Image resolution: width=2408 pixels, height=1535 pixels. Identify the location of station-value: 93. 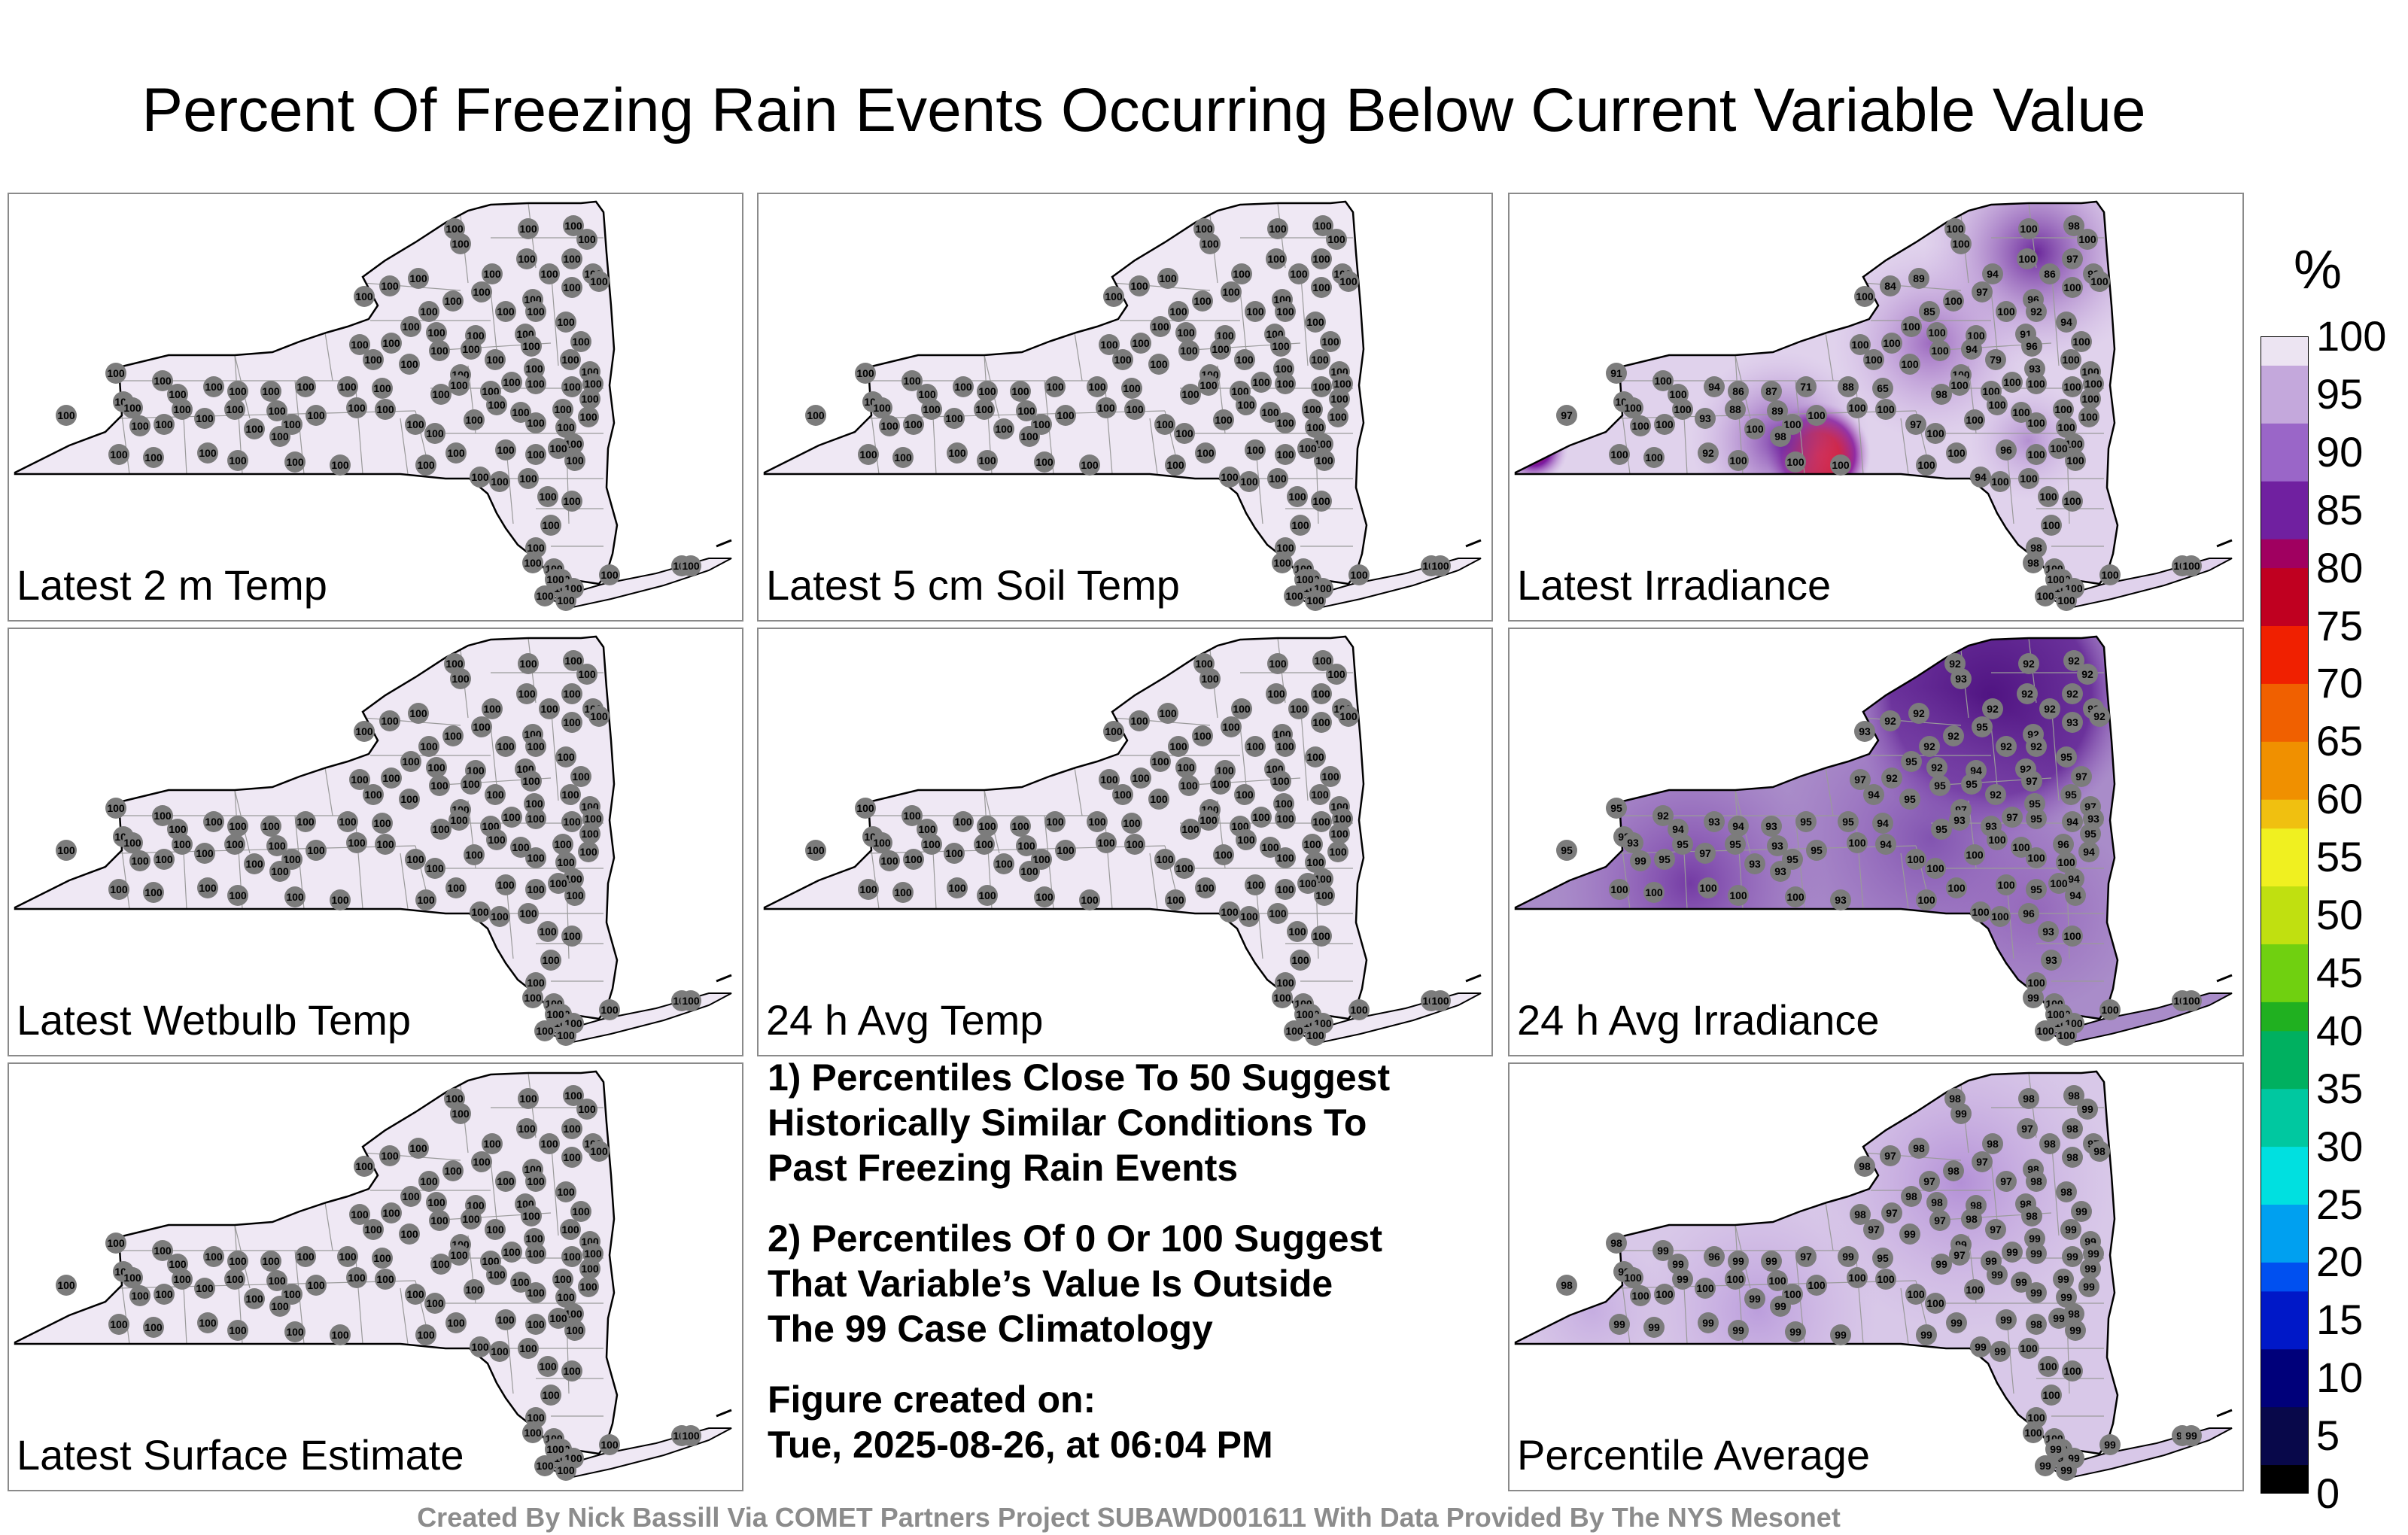
(1755, 864).